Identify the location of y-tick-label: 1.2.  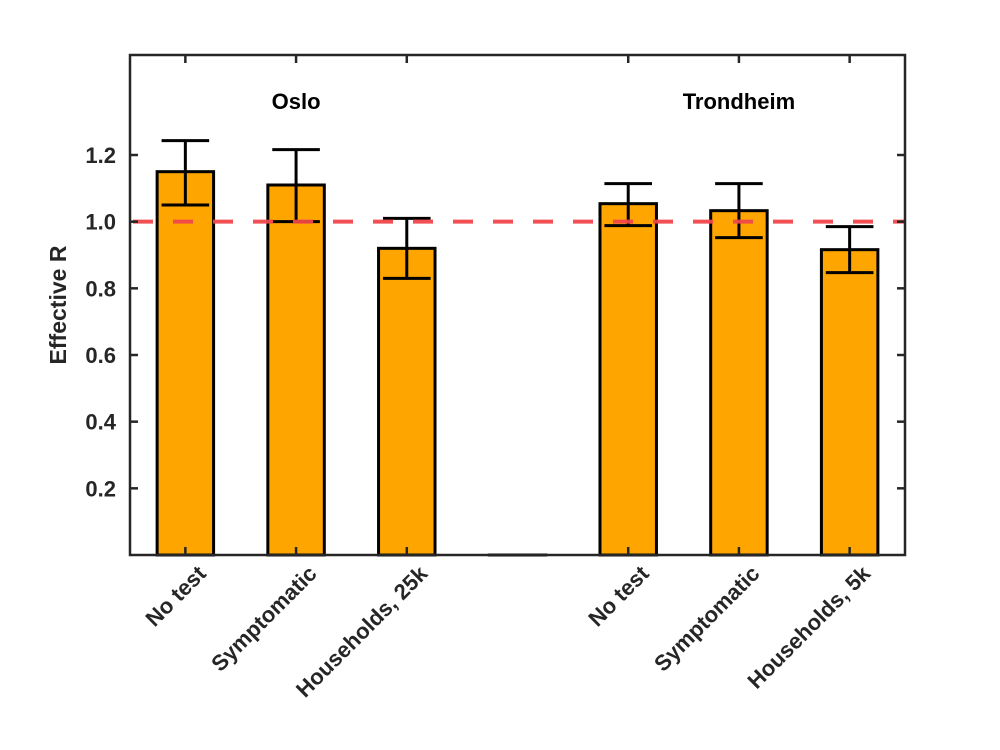
(100, 155).